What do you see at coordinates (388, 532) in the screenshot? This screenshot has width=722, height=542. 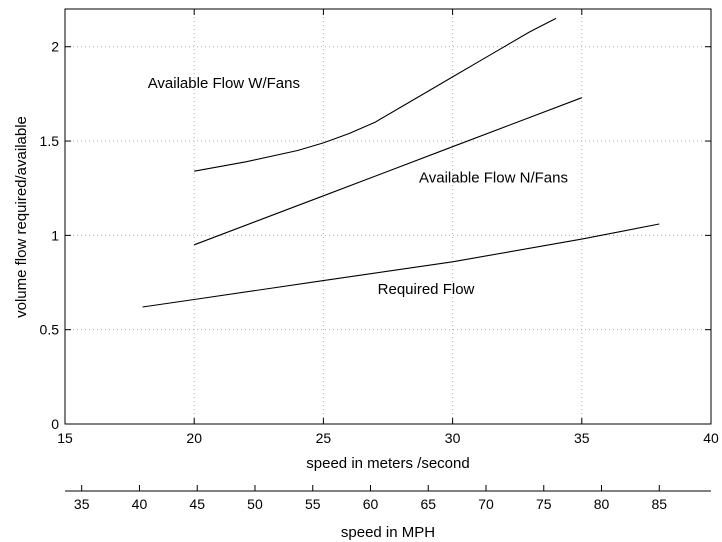 I see `mph-axis-label: speed in MPH` at bounding box center [388, 532].